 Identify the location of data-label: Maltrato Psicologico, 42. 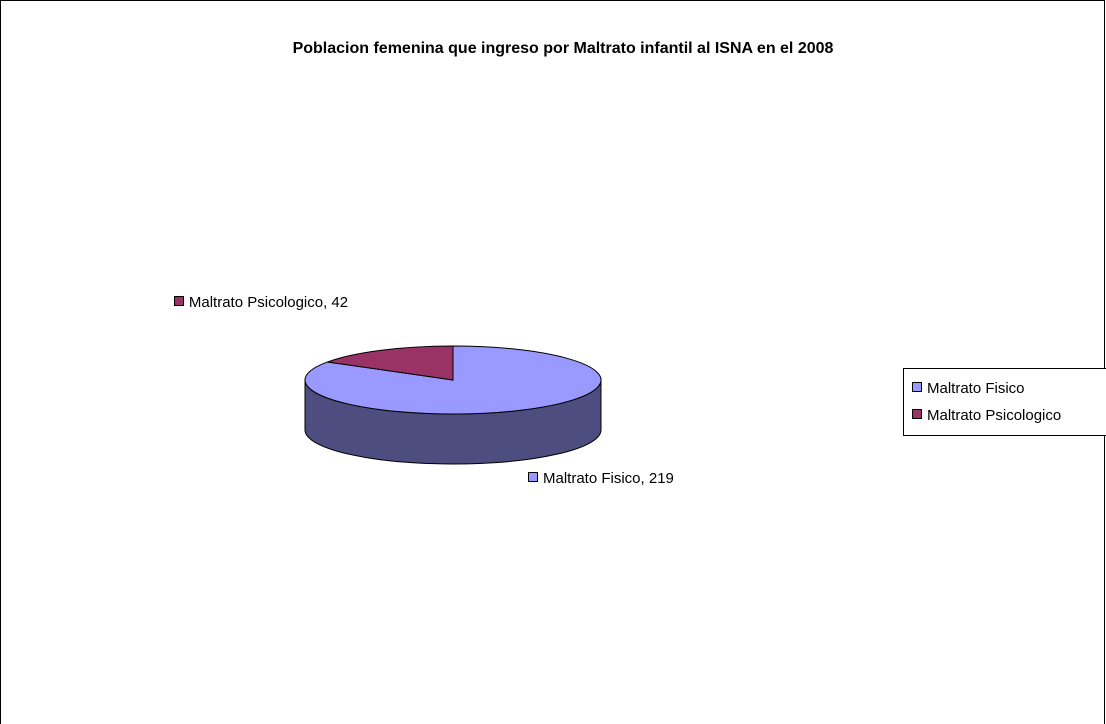
(261, 303).